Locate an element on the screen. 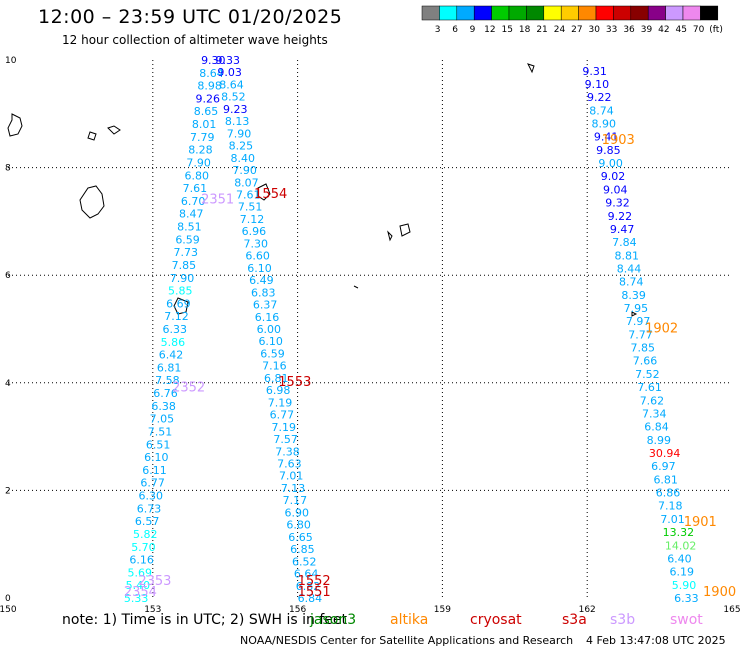 Image resolution: width=740 pixels, height=650 pixels. wave-height-label: 7.18 is located at coordinates (670, 506).